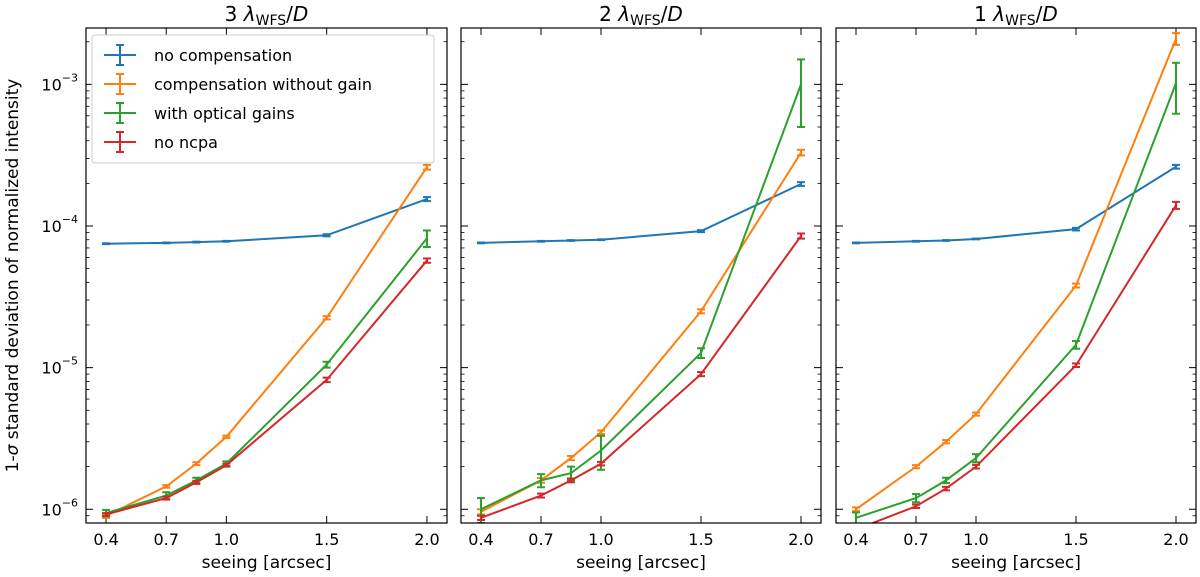  I want to click on panel-title: 3 λWFS/D, so click(267, 15).